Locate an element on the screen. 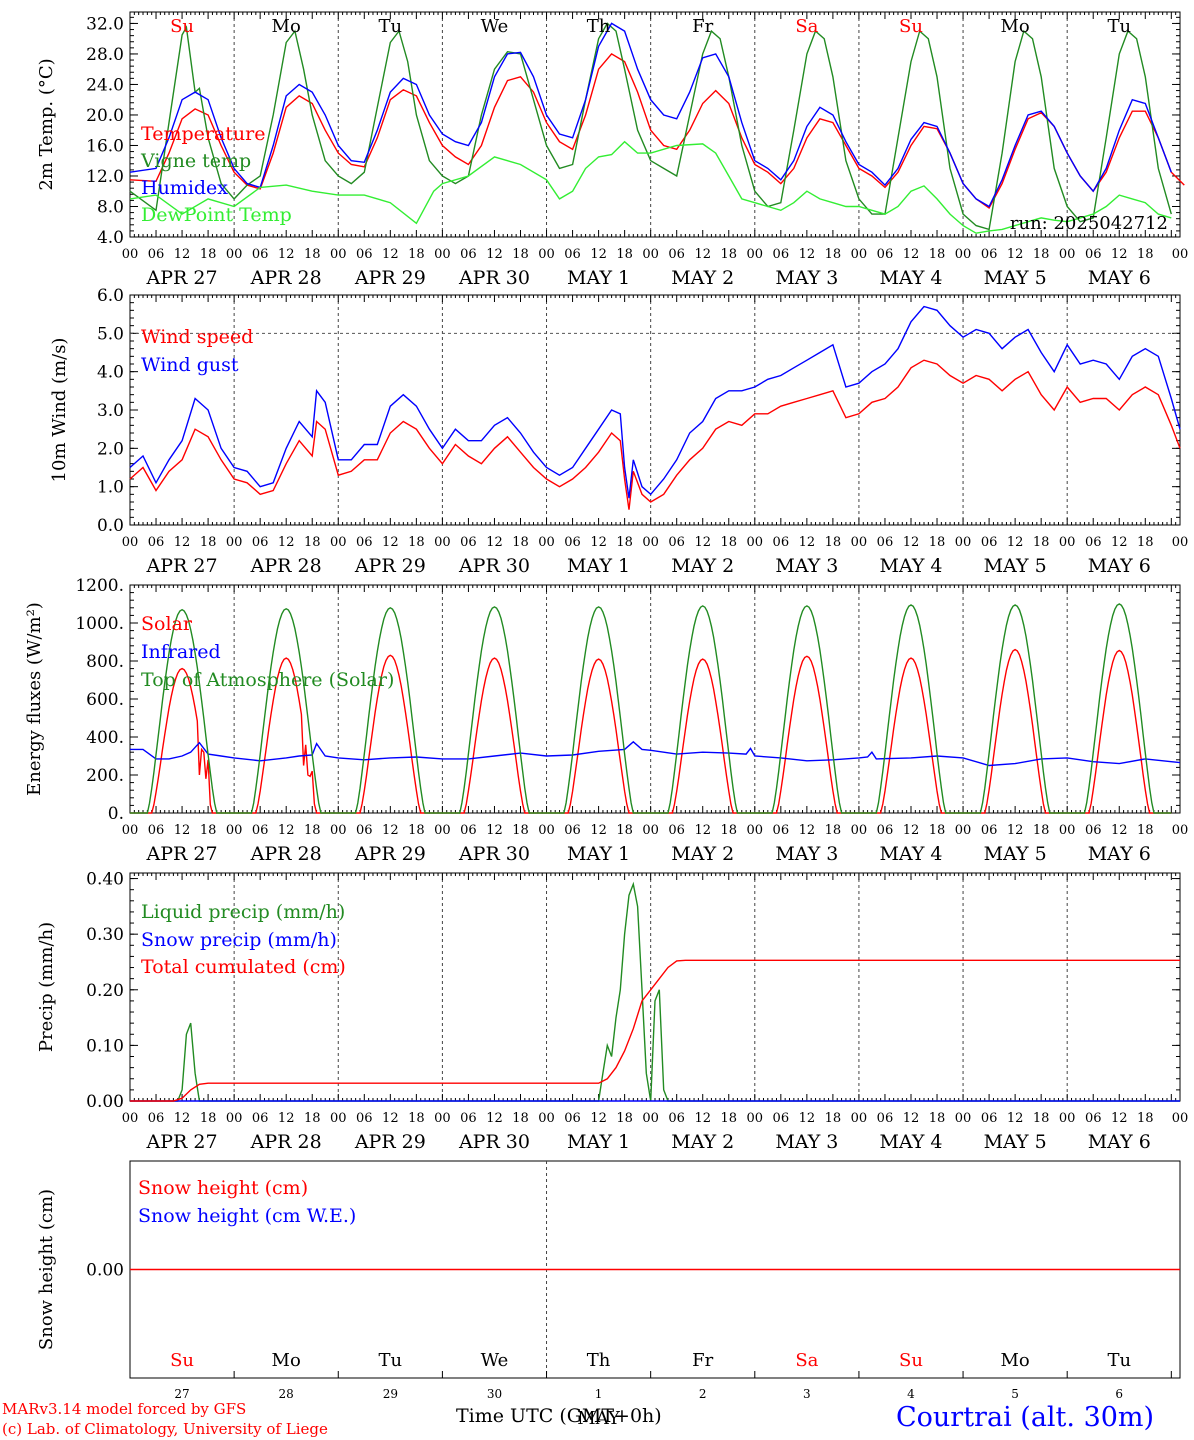 Image resolution: width=1194 pixels, height=1440 pixels. y-axis-label: 2m Temp. (°C) is located at coordinates (46, 124).